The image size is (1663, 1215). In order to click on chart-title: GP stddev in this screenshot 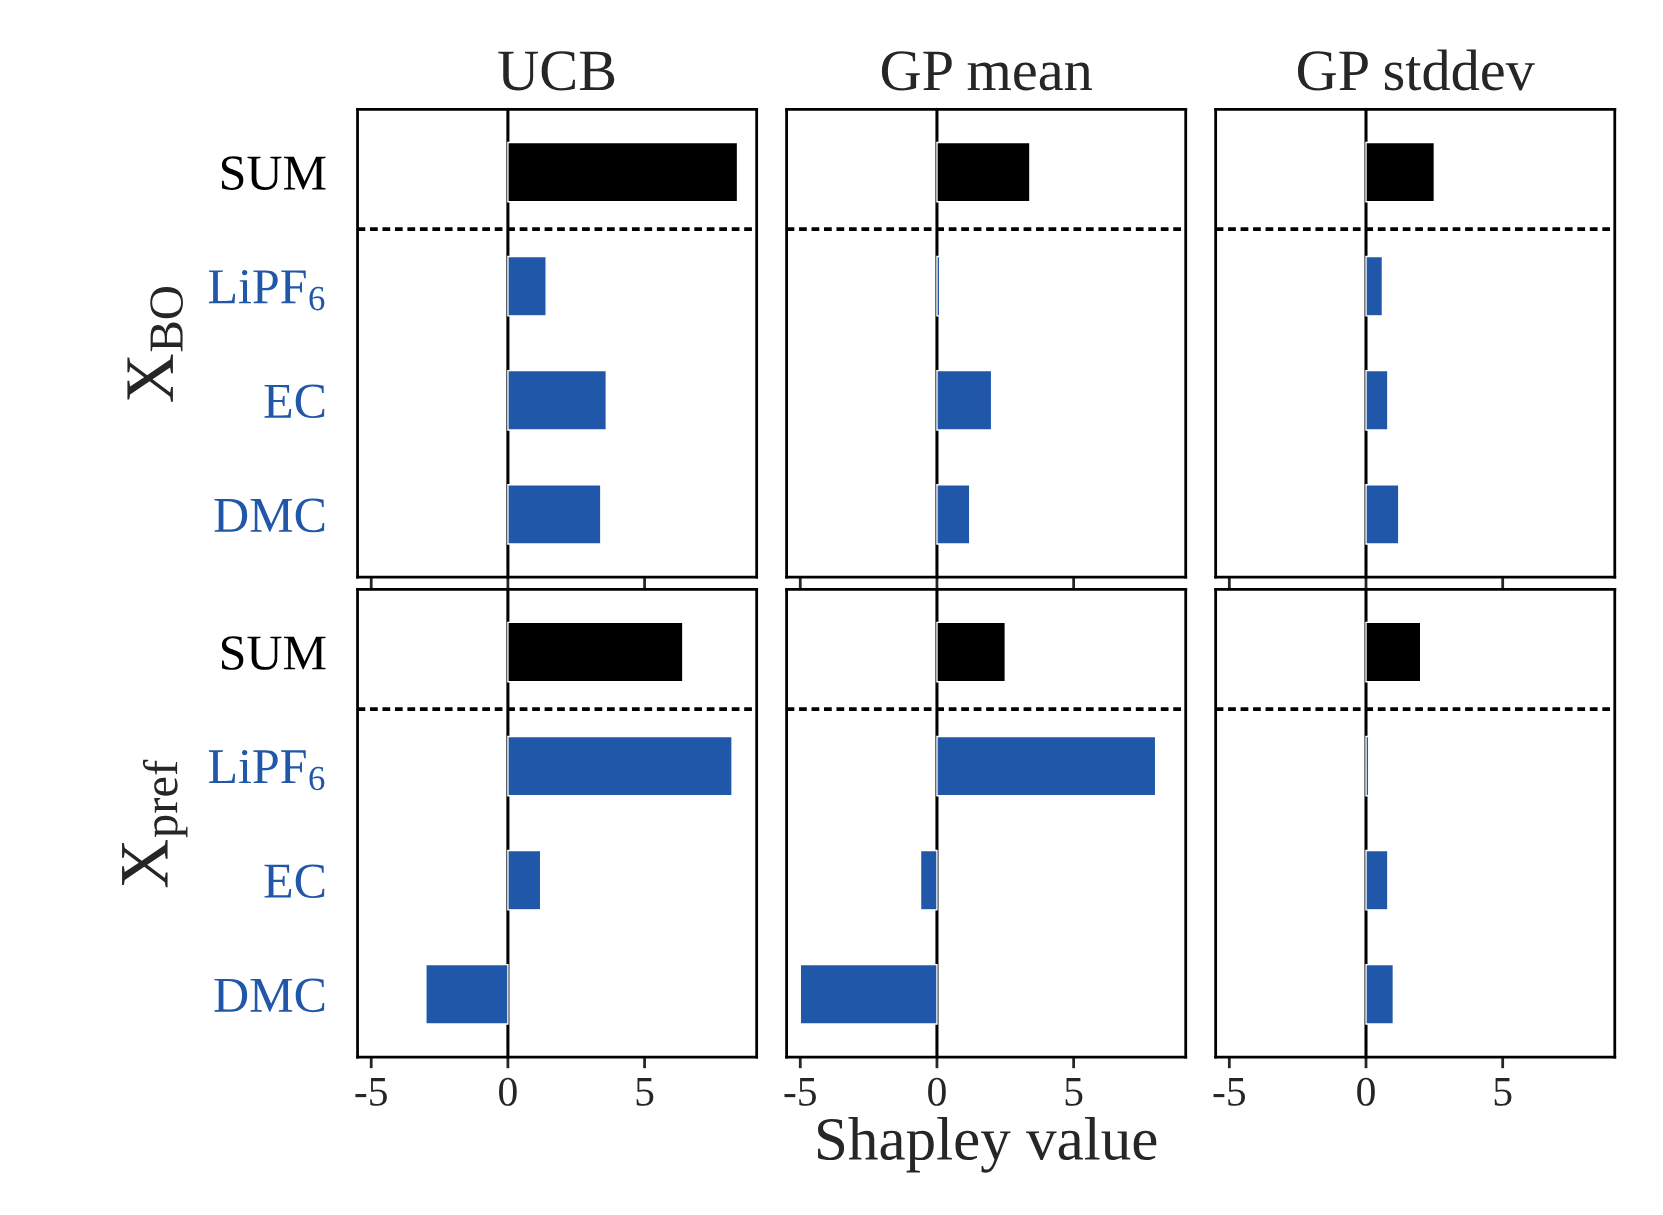, I will do `click(1416, 70)`.